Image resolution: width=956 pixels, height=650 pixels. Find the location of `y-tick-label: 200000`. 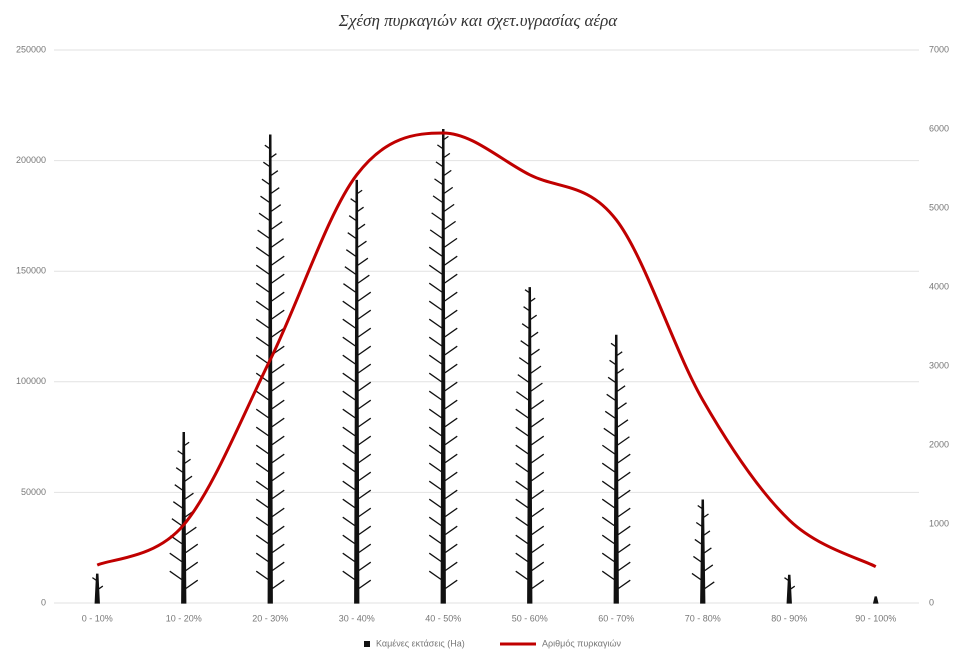

y-tick-label: 200000 is located at coordinates (31, 160).